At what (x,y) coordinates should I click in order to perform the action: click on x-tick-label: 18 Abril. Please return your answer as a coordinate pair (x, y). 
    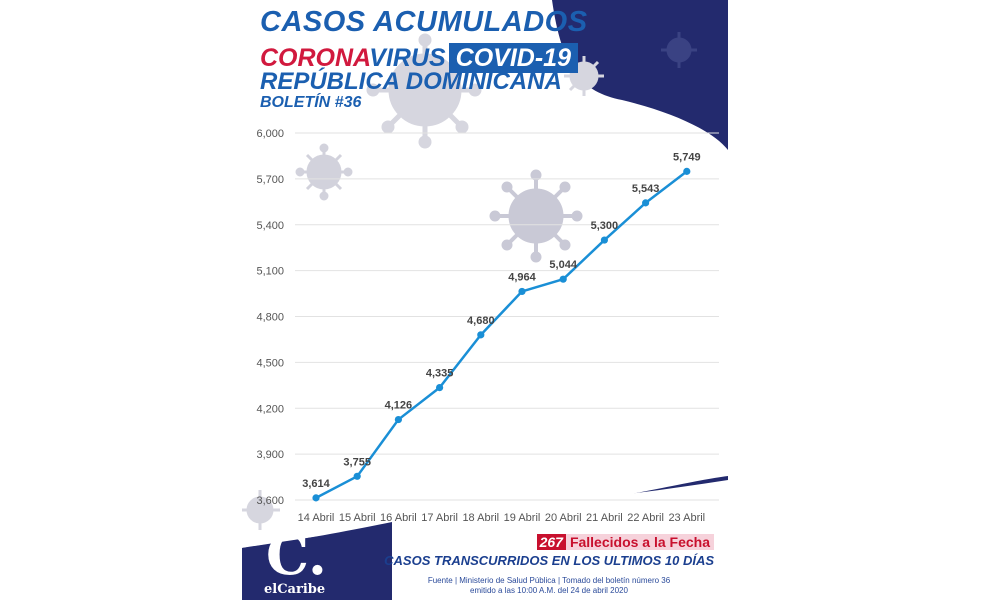
    Looking at the image, I should click on (480, 518).